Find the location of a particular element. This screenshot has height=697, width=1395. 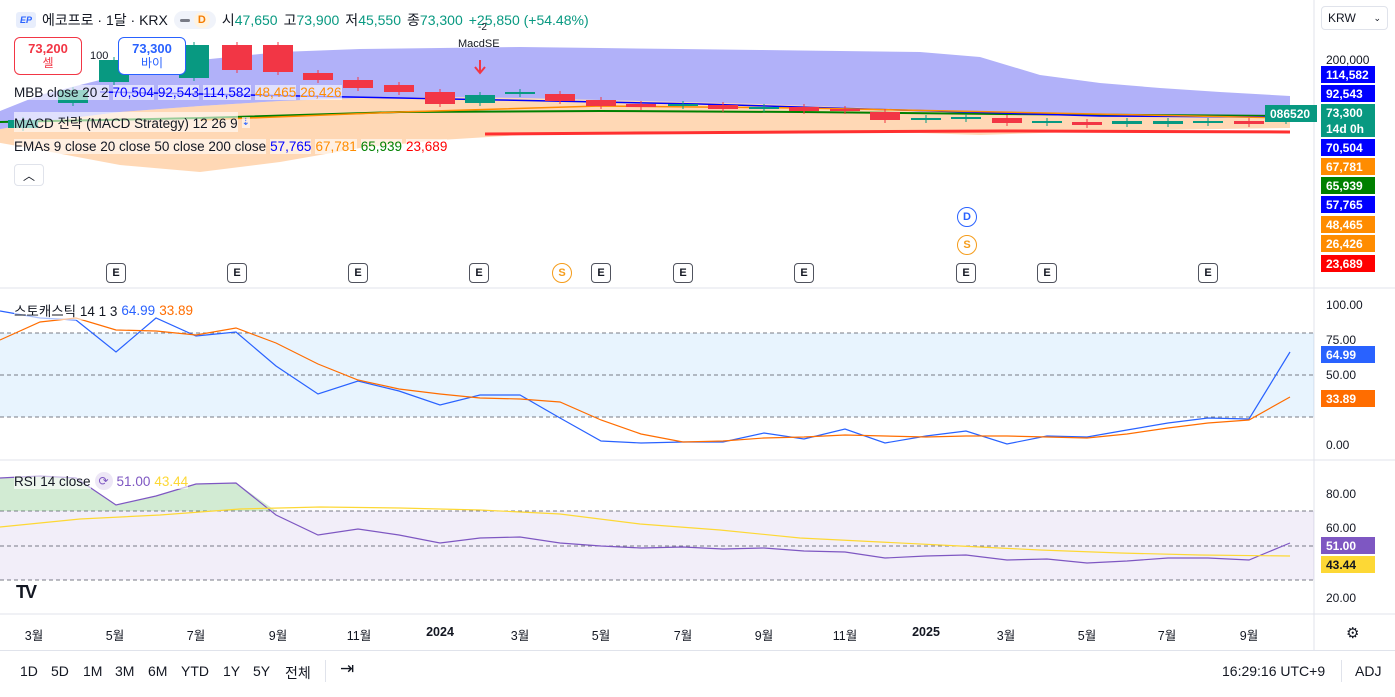

currency-select: KRW ⌄ is located at coordinates (1354, 18).